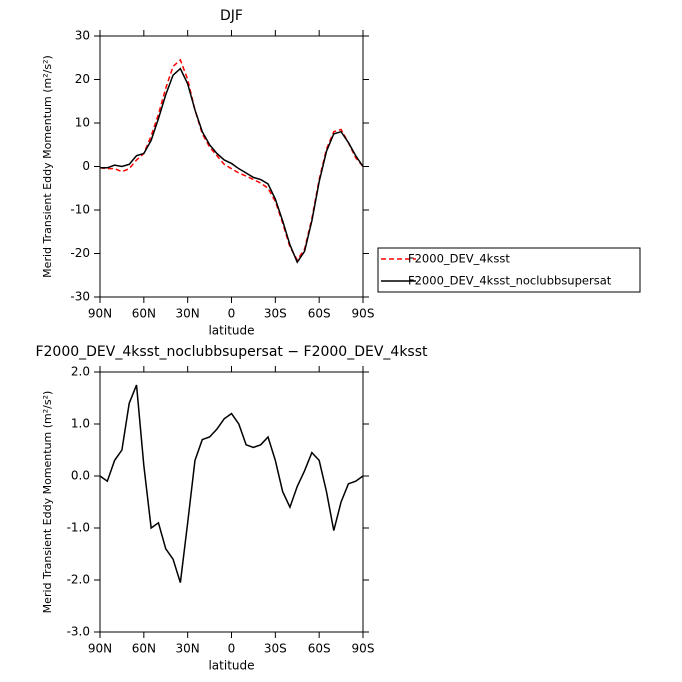  I want to click on y-tick-label: -2.0, so click(78, 580).